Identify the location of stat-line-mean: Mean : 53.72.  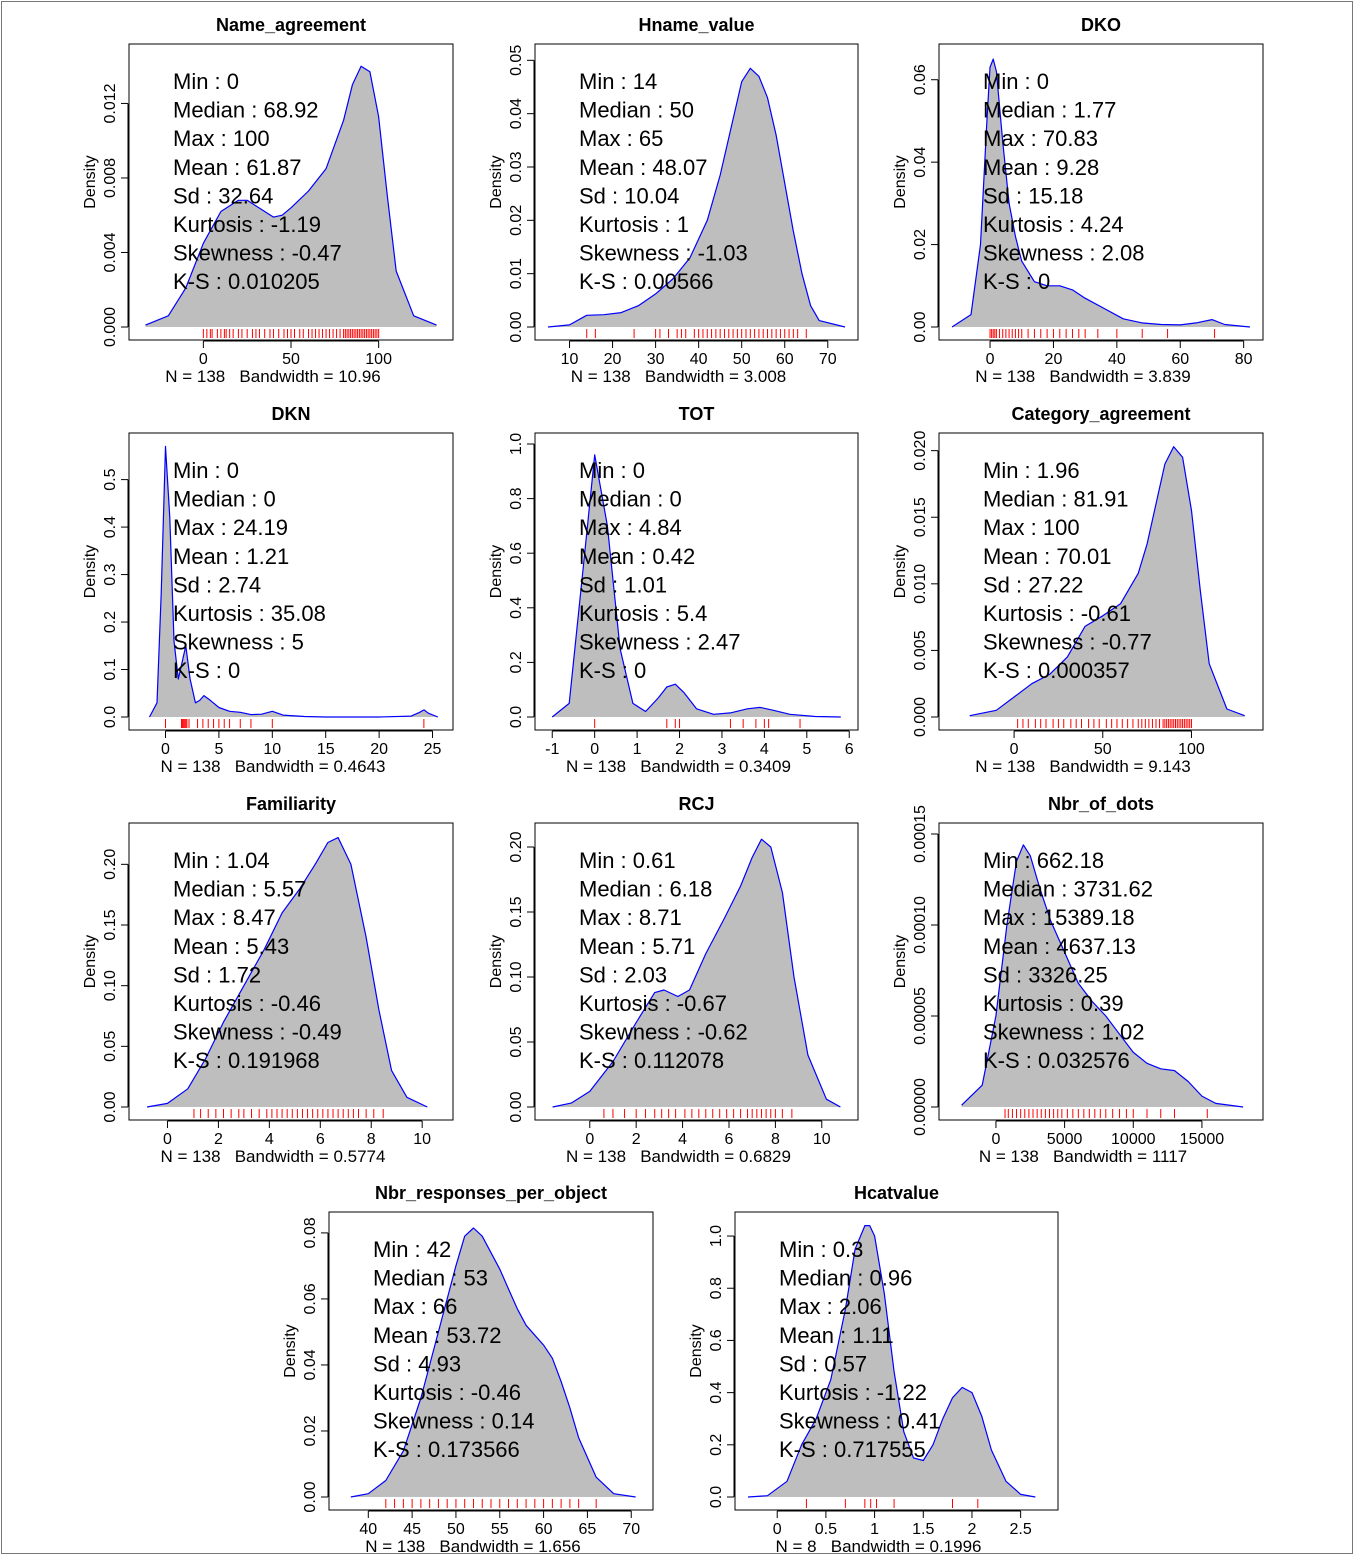
(437, 1335).